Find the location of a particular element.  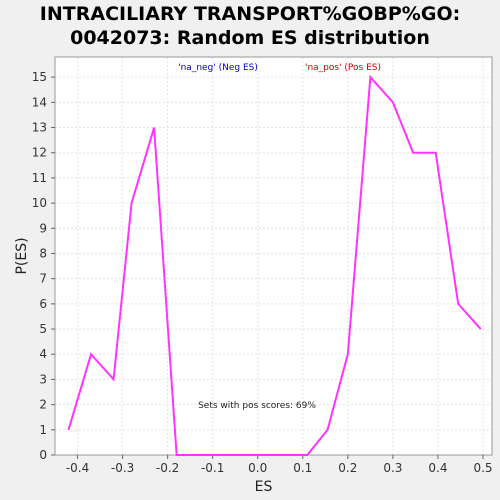

y-tick-label: 8 is located at coordinates (43, 253).